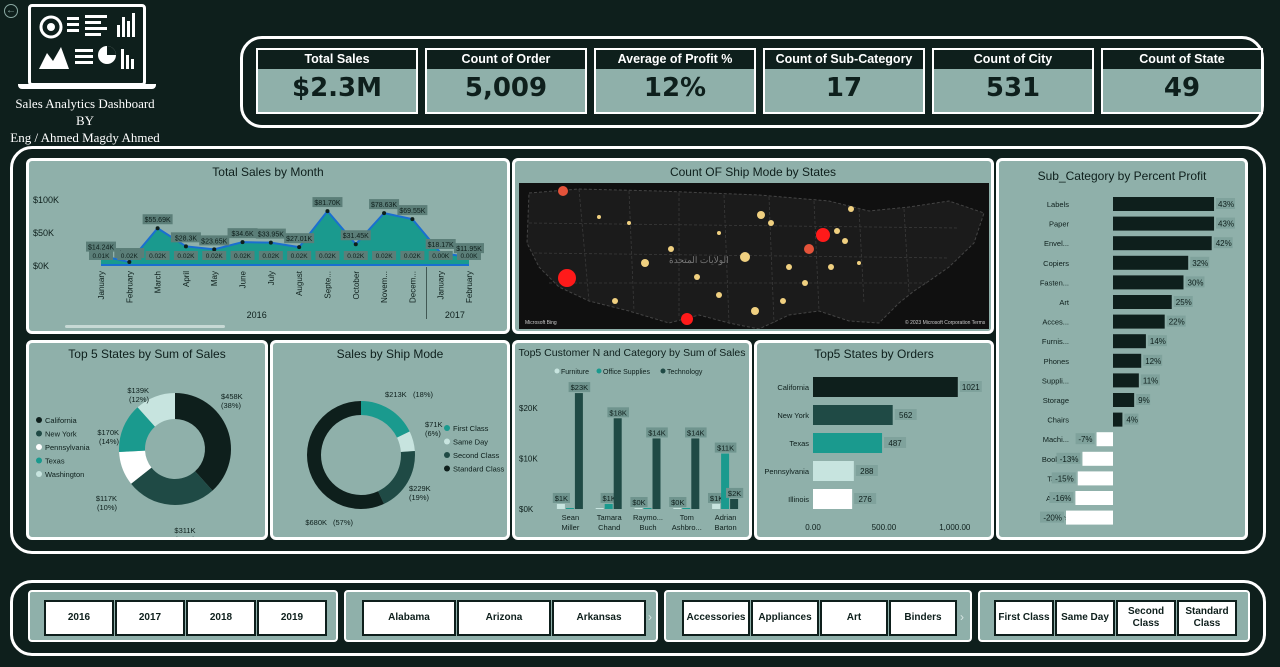  What do you see at coordinates (675, 81) in the screenshot?
I see `kpi-card: Average of Profit % 12%` at bounding box center [675, 81].